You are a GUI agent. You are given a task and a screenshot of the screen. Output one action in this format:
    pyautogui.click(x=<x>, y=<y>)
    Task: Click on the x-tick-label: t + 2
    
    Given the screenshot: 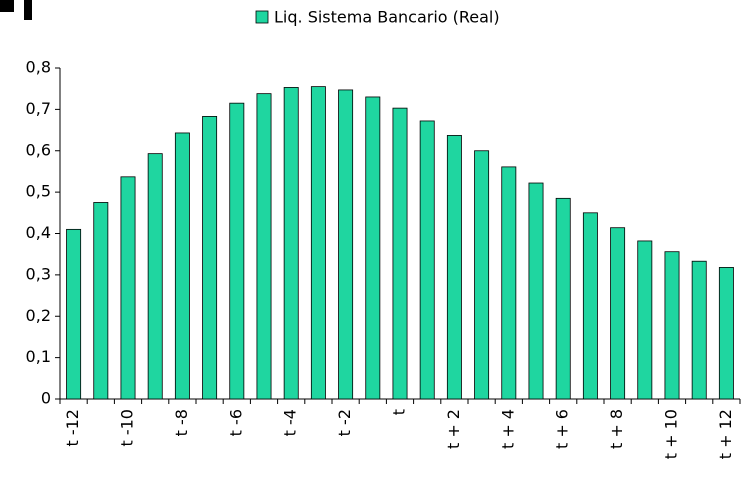 What is the action you would take?
    pyautogui.click(x=453, y=429)
    